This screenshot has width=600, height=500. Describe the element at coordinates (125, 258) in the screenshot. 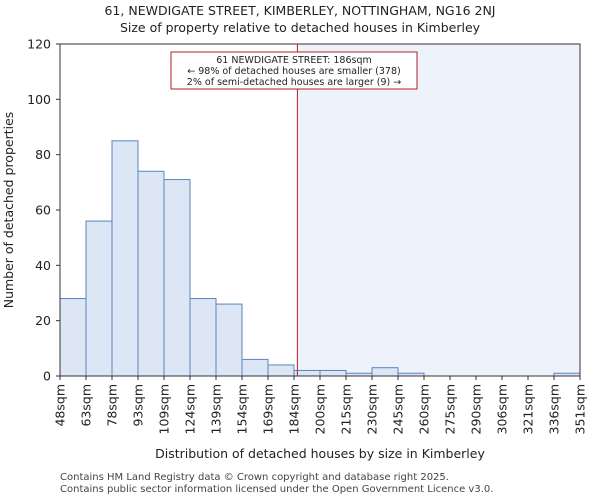

I see `bar-78sqm` at that location.